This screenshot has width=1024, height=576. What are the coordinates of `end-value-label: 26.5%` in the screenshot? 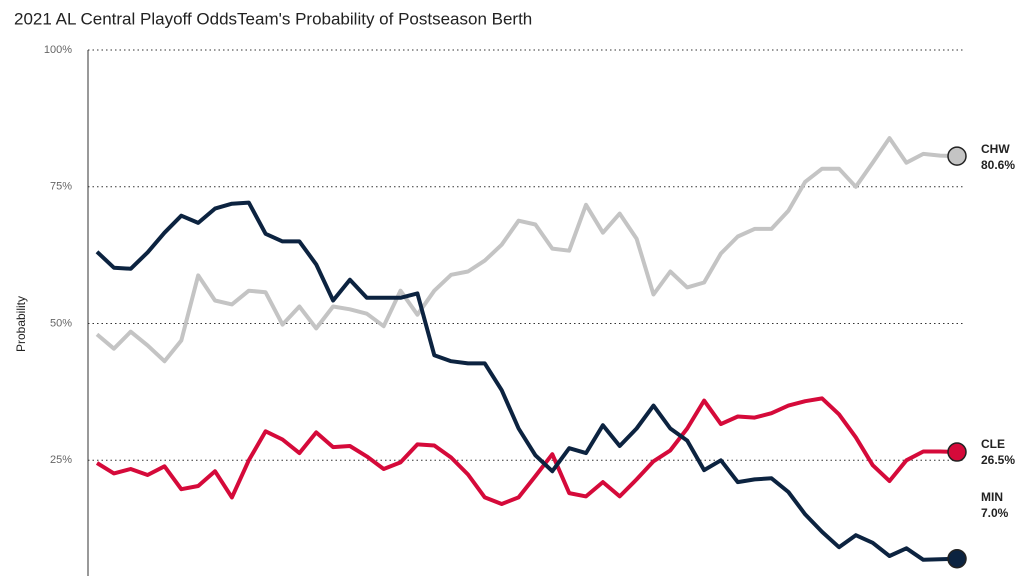 It's located at (998, 460).